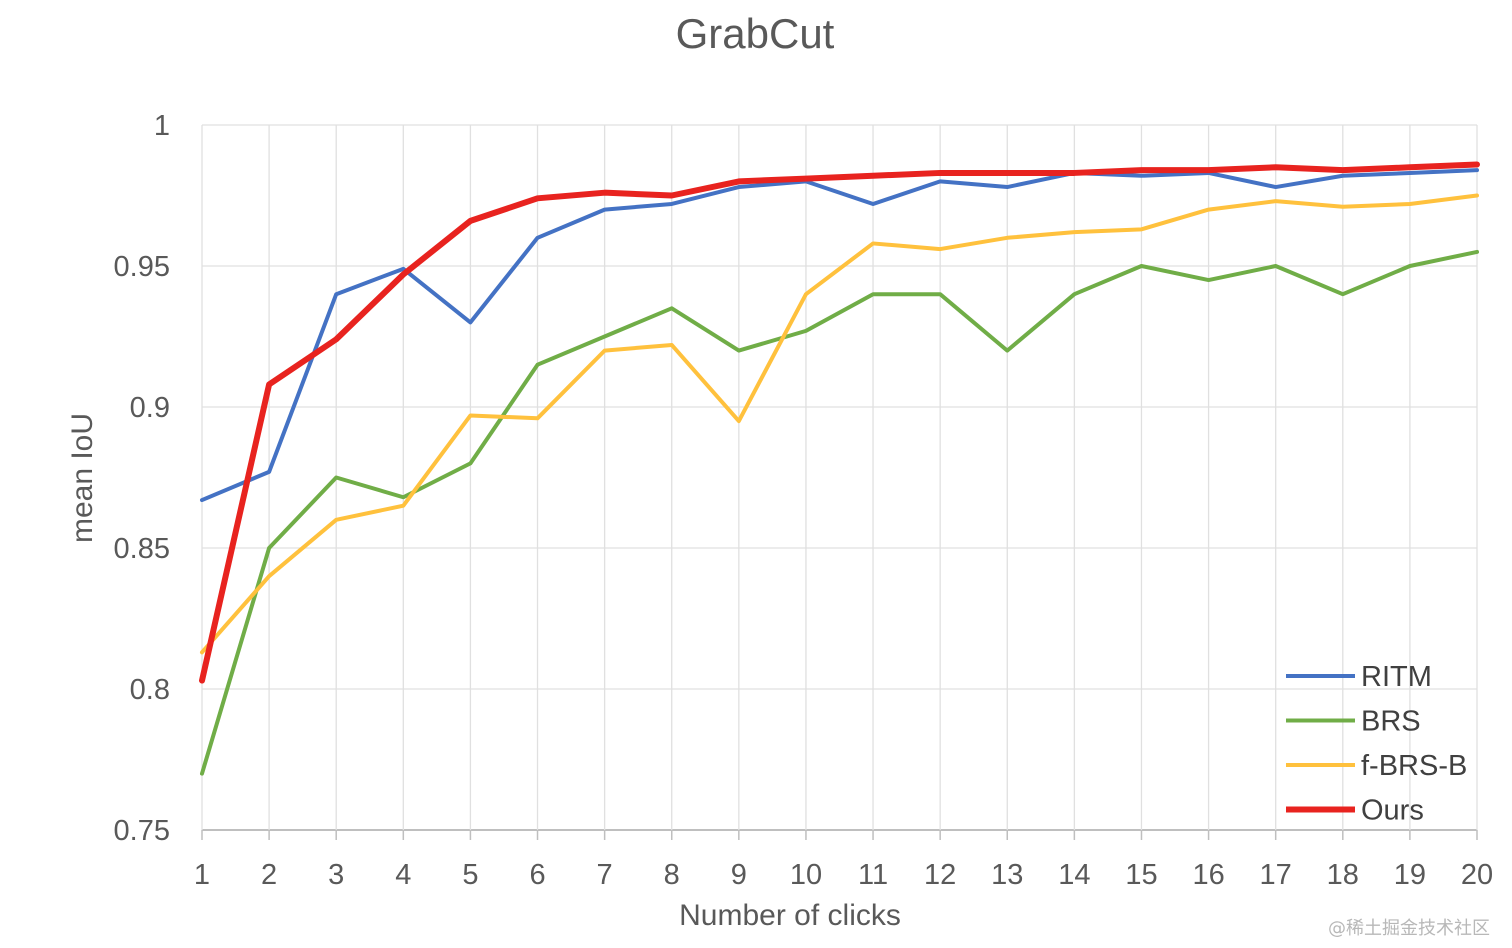 The image size is (1512, 948). I want to click on x-axis-ticks: 1 2 3 4 5 6 7 8 9 10 11 12 13 14 15 16 17 18 19 20, so click(843, 860).